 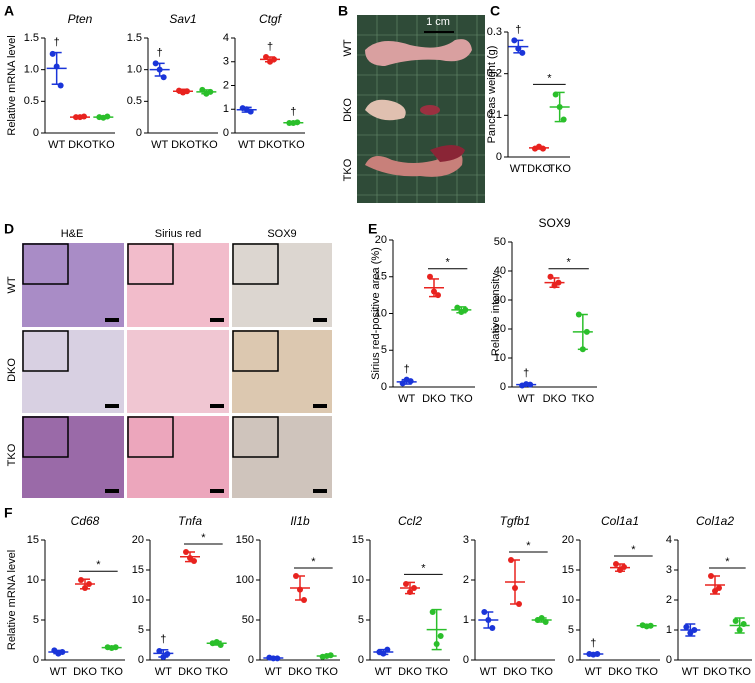 What do you see at coordinates (500, 300) in the screenshot?
I see `y-tick-label: 30` at bounding box center [500, 300].